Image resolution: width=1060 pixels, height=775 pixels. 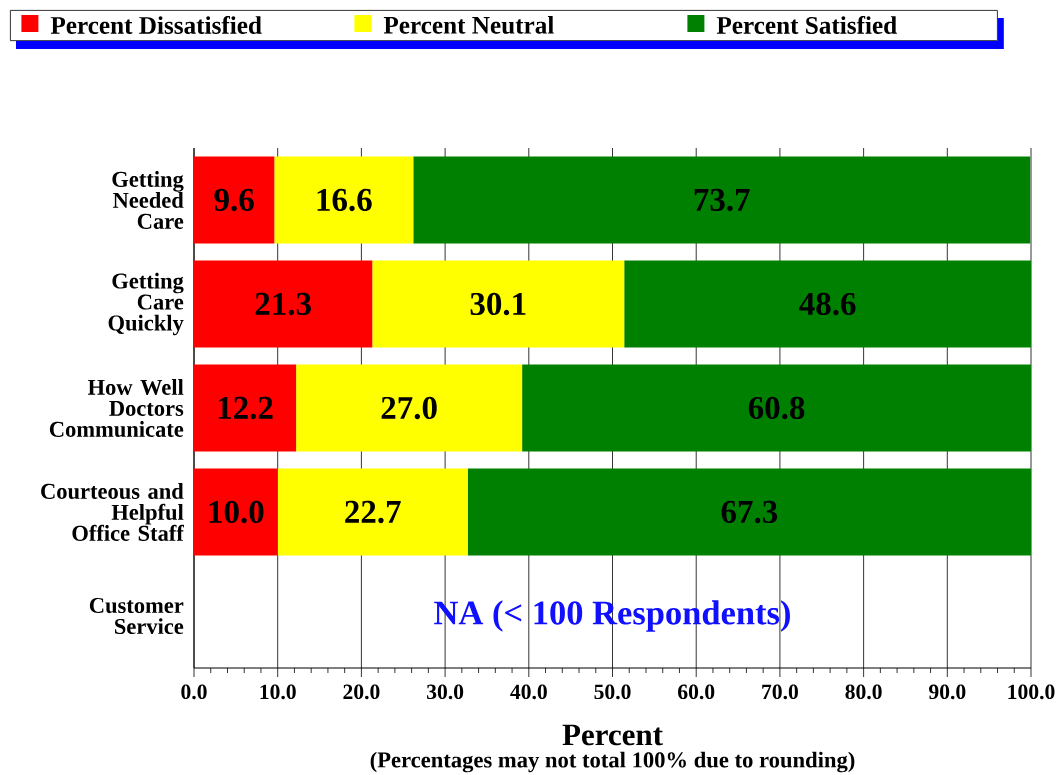 What do you see at coordinates (612, 762) in the screenshot?
I see `text: (Percentages may not total 100% due to rounding)` at bounding box center [612, 762].